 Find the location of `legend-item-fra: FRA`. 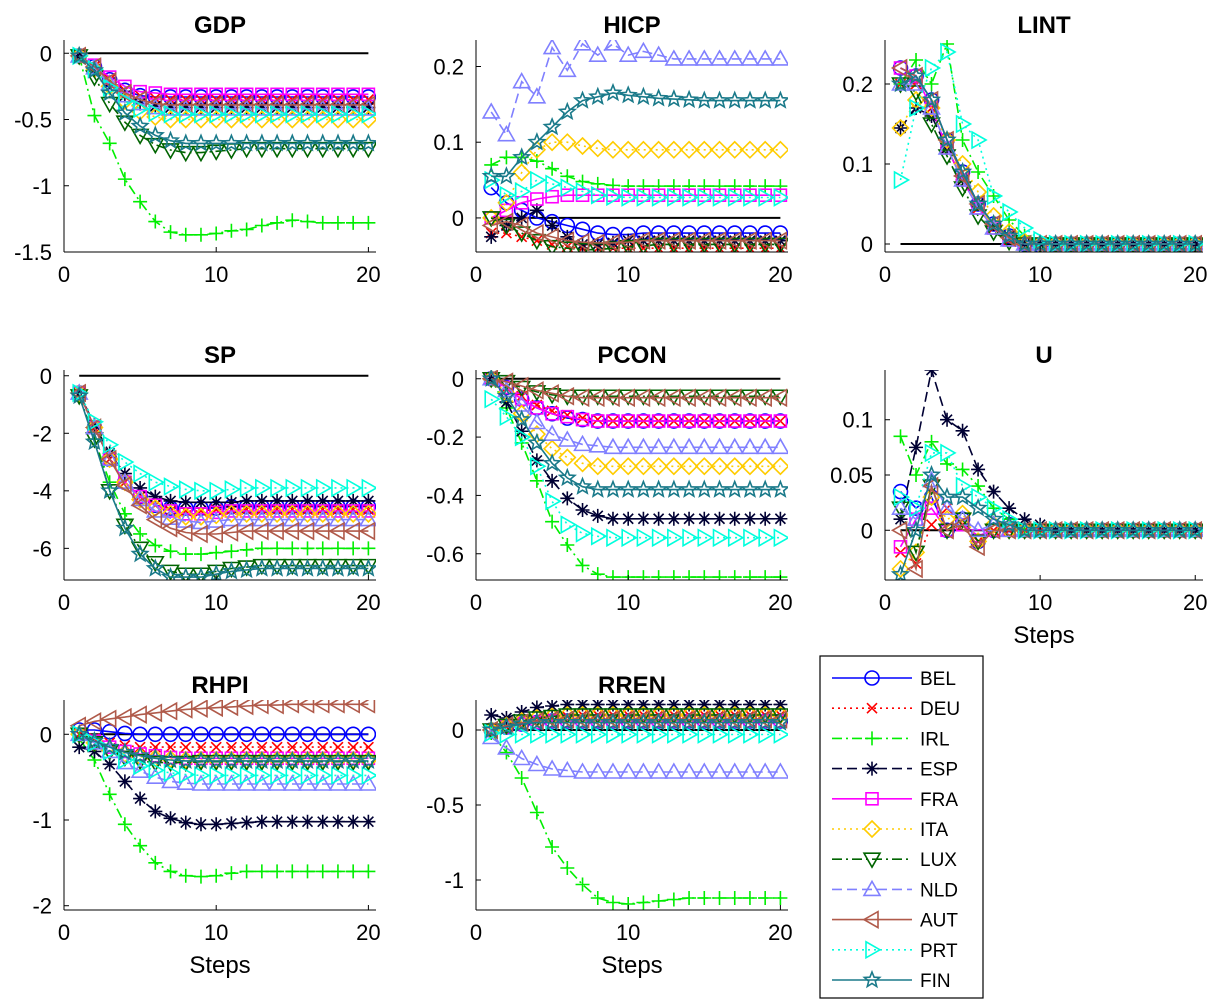

legend-item-fra: FRA is located at coordinates (895, 800).